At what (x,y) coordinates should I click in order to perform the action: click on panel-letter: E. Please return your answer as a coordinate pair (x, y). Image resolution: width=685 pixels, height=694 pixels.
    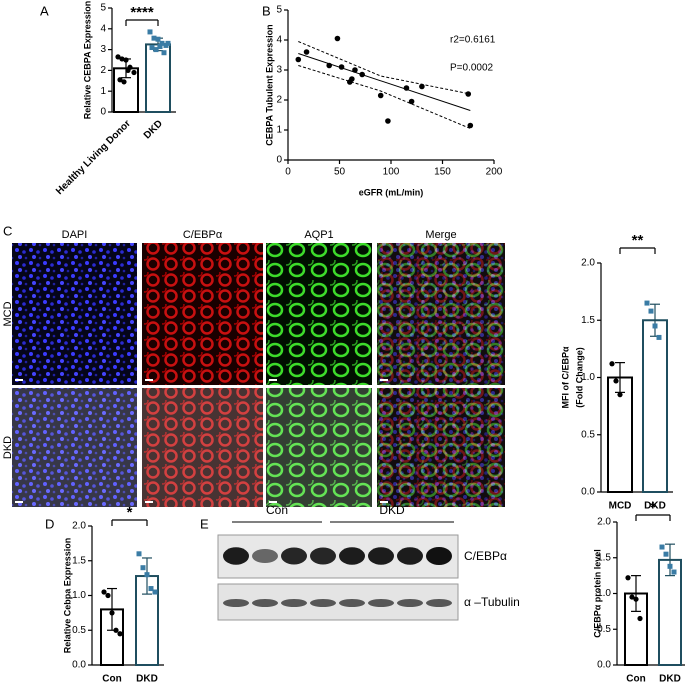
    Looking at the image, I should click on (204, 523).